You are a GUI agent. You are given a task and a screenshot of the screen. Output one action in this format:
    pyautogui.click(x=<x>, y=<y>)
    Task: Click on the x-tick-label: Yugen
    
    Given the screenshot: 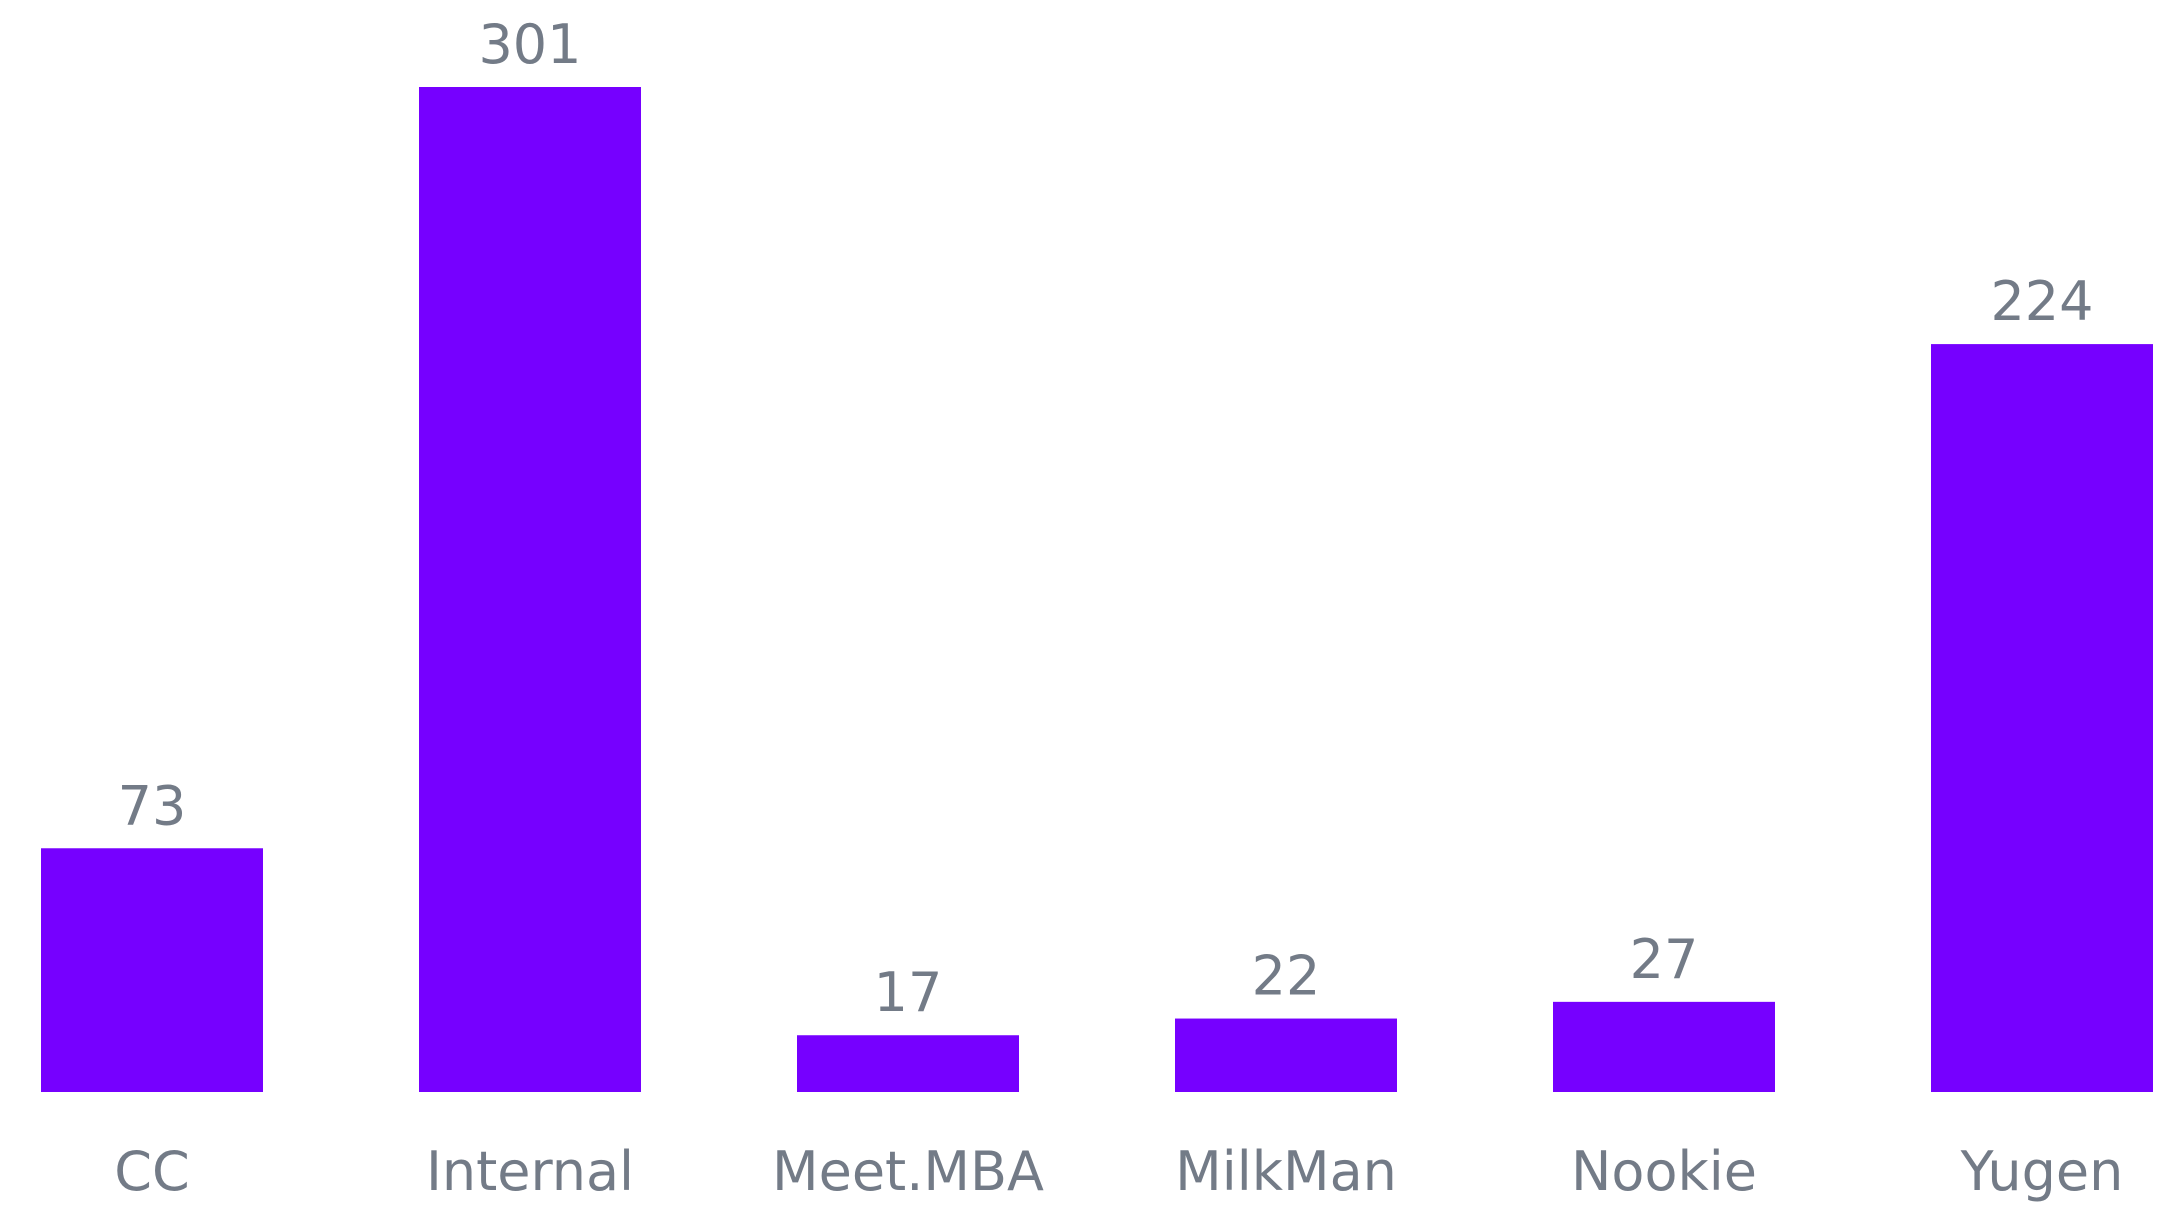 What is the action you would take?
    pyautogui.click(x=2042, y=1171)
    